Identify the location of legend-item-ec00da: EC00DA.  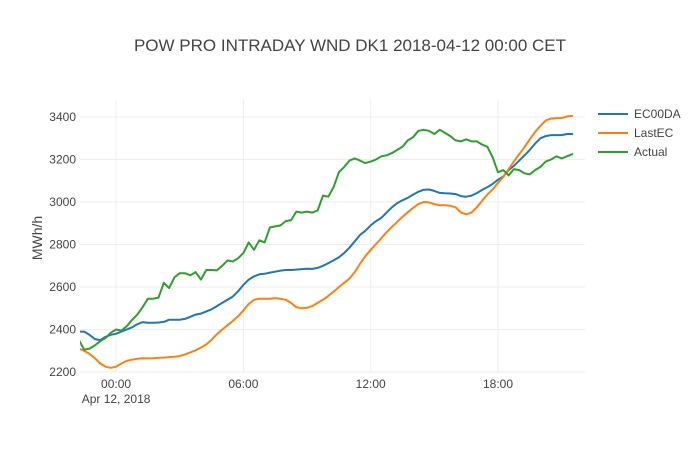
(639, 114).